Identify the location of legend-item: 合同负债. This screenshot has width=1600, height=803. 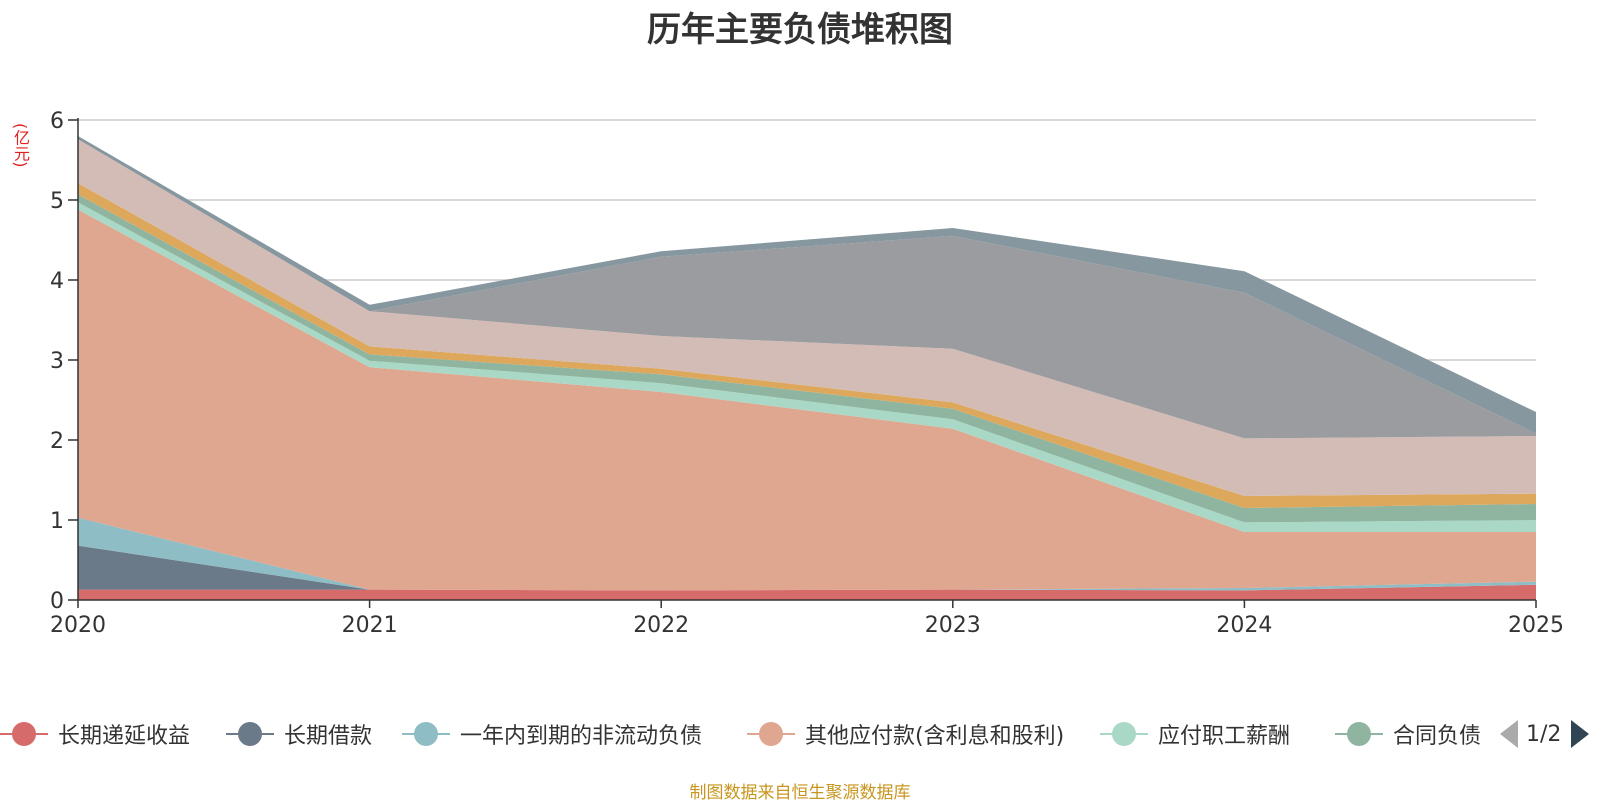
(1408, 734).